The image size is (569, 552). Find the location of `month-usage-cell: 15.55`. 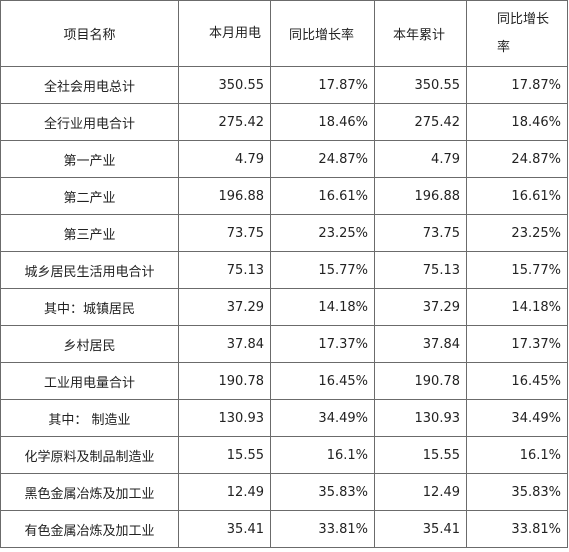

month-usage-cell: 15.55 is located at coordinates (224, 455).